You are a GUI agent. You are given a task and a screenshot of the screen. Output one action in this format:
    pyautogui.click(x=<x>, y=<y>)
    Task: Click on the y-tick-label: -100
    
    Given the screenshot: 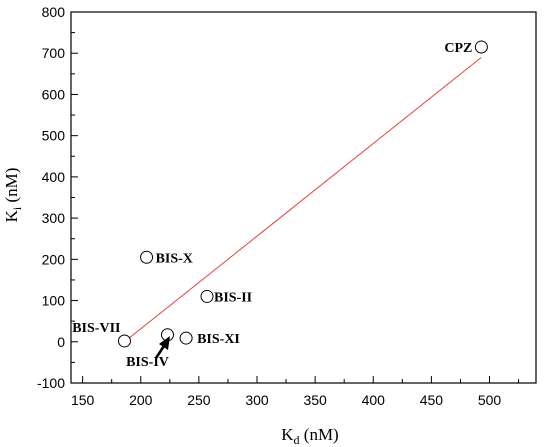 What is the action you would take?
    pyautogui.click(x=51, y=383)
    